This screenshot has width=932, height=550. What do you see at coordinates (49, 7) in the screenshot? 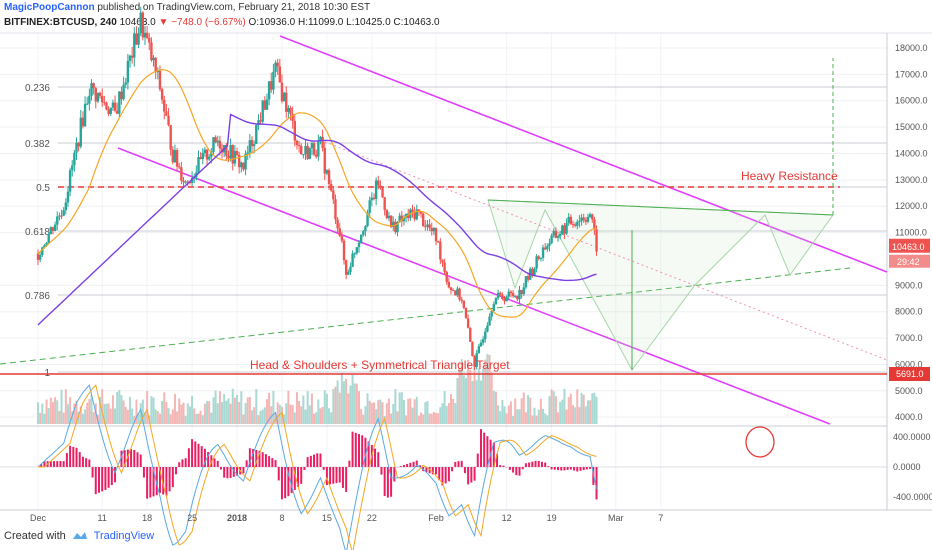
I see `author-link: MagicPoopCannon` at bounding box center [49, 7].